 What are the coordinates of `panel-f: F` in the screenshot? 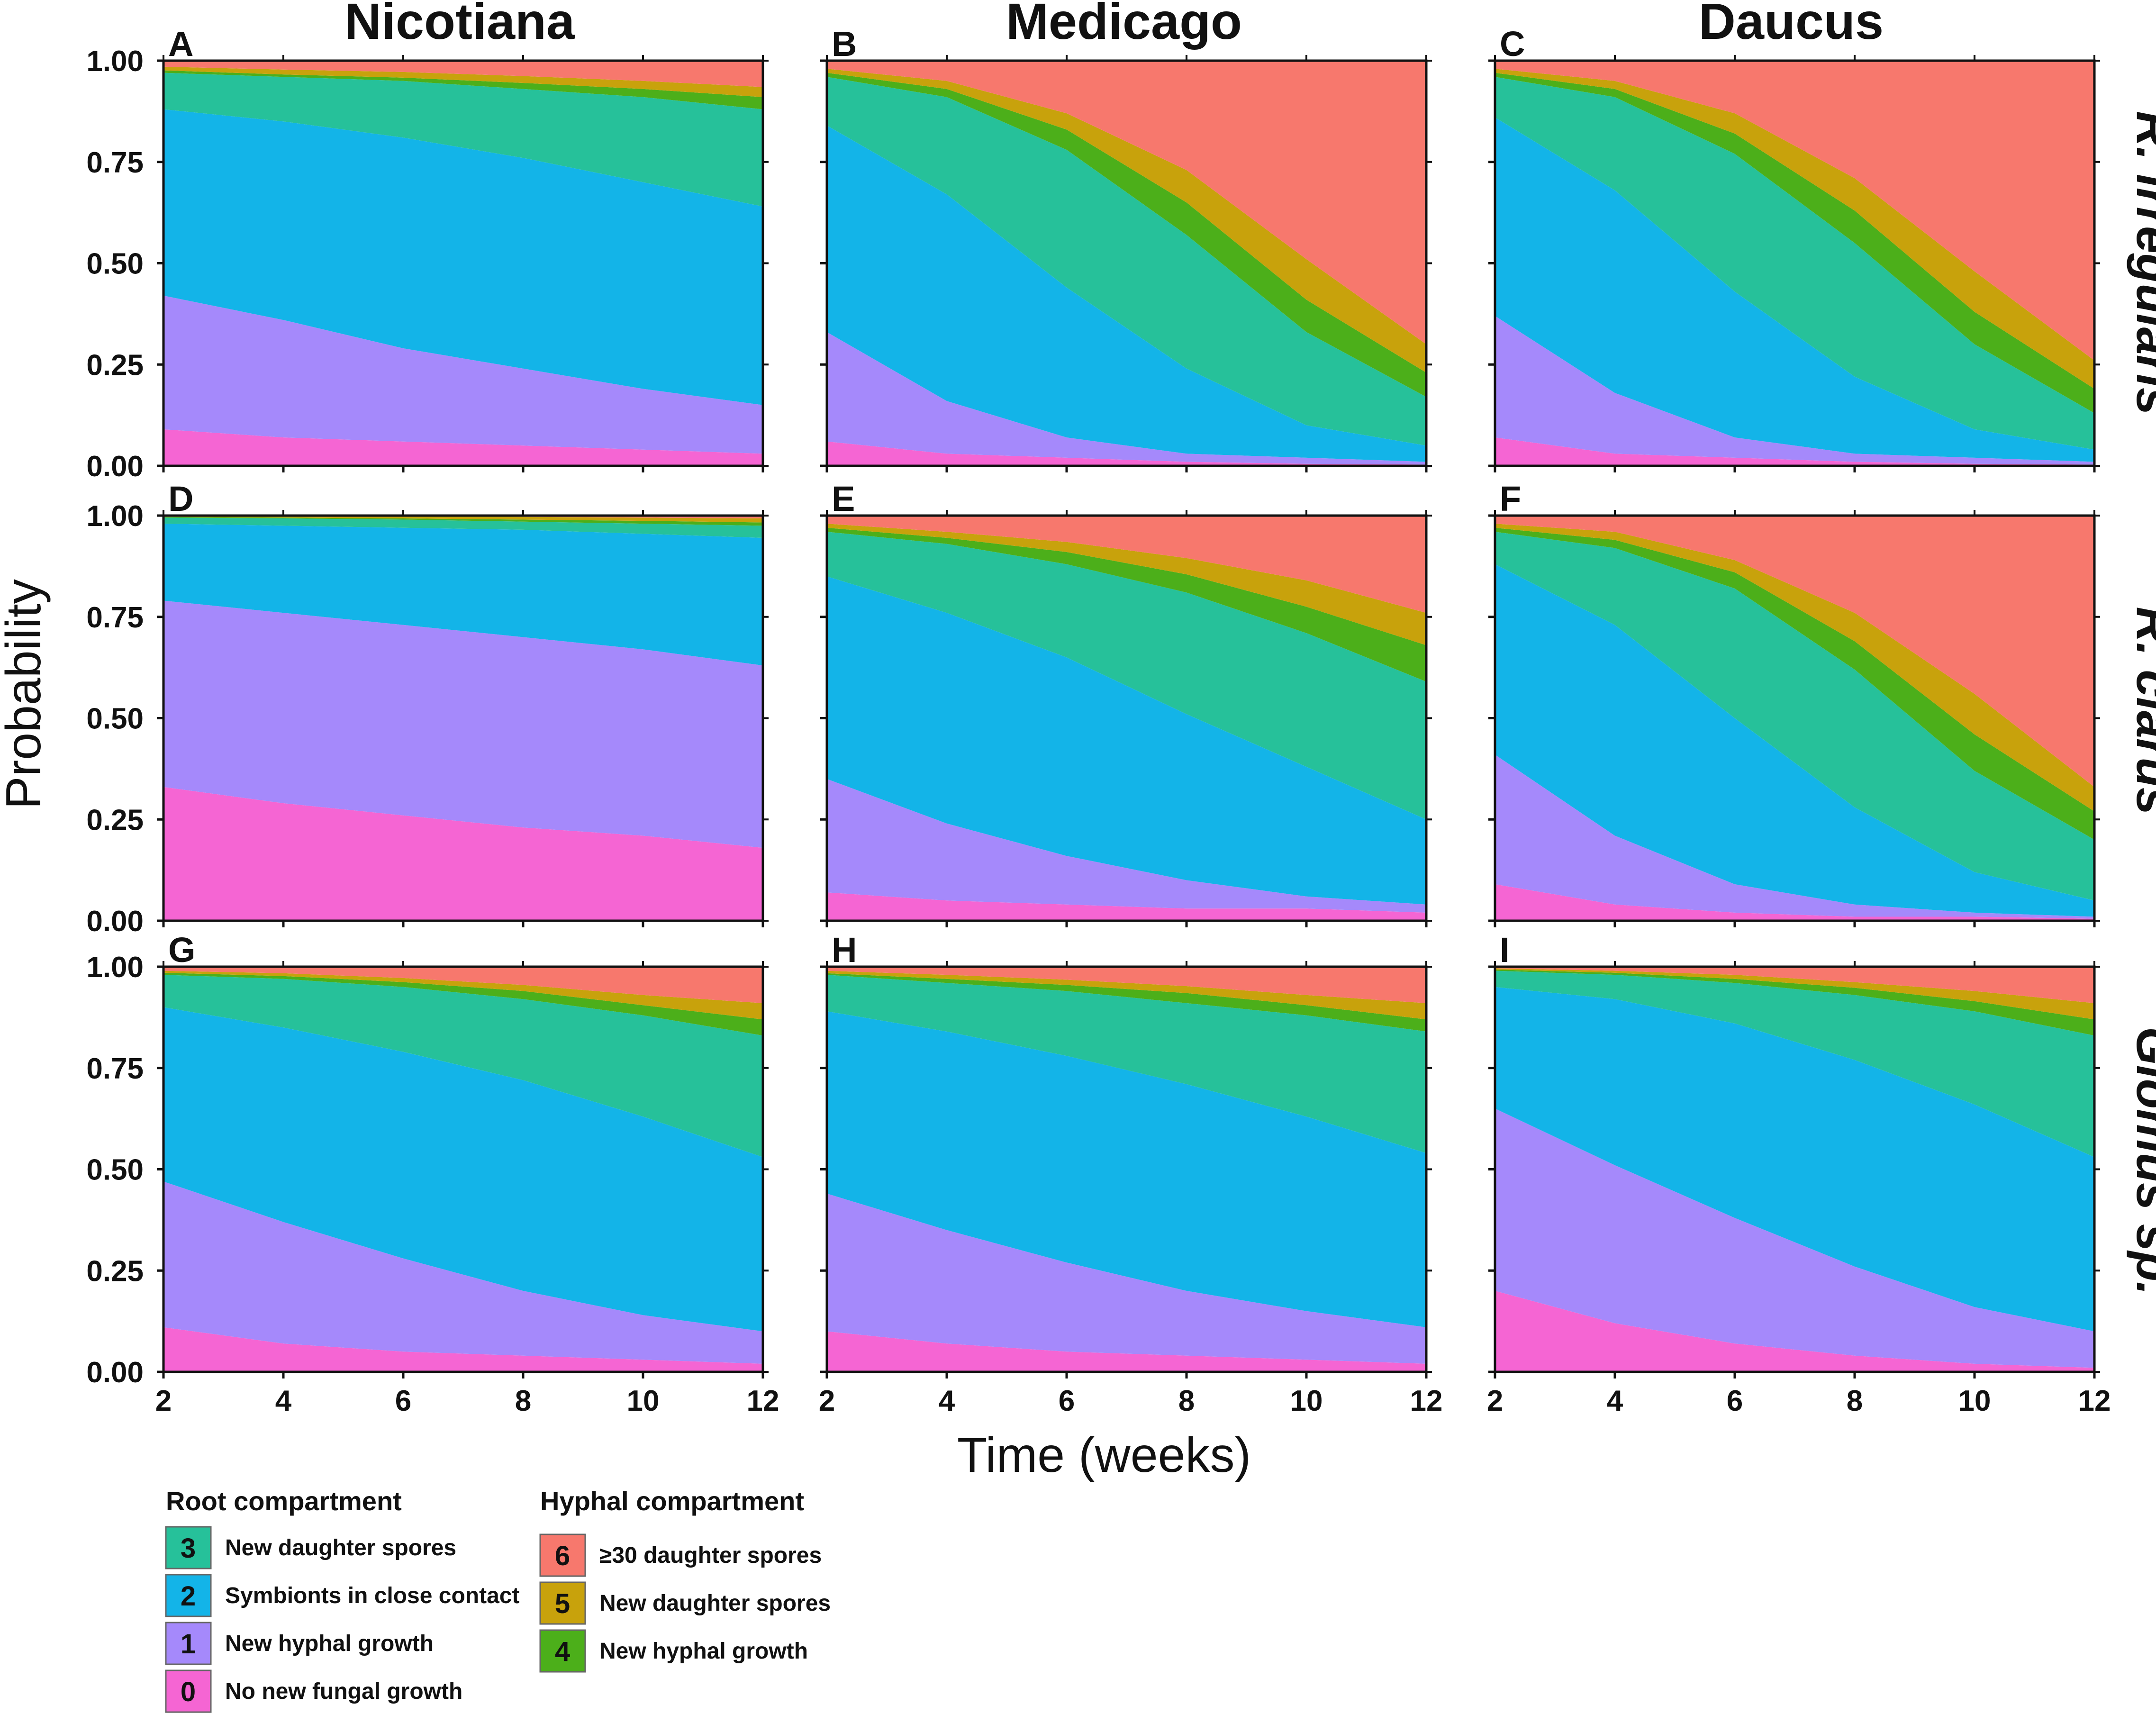 It's located at (1794, 703).